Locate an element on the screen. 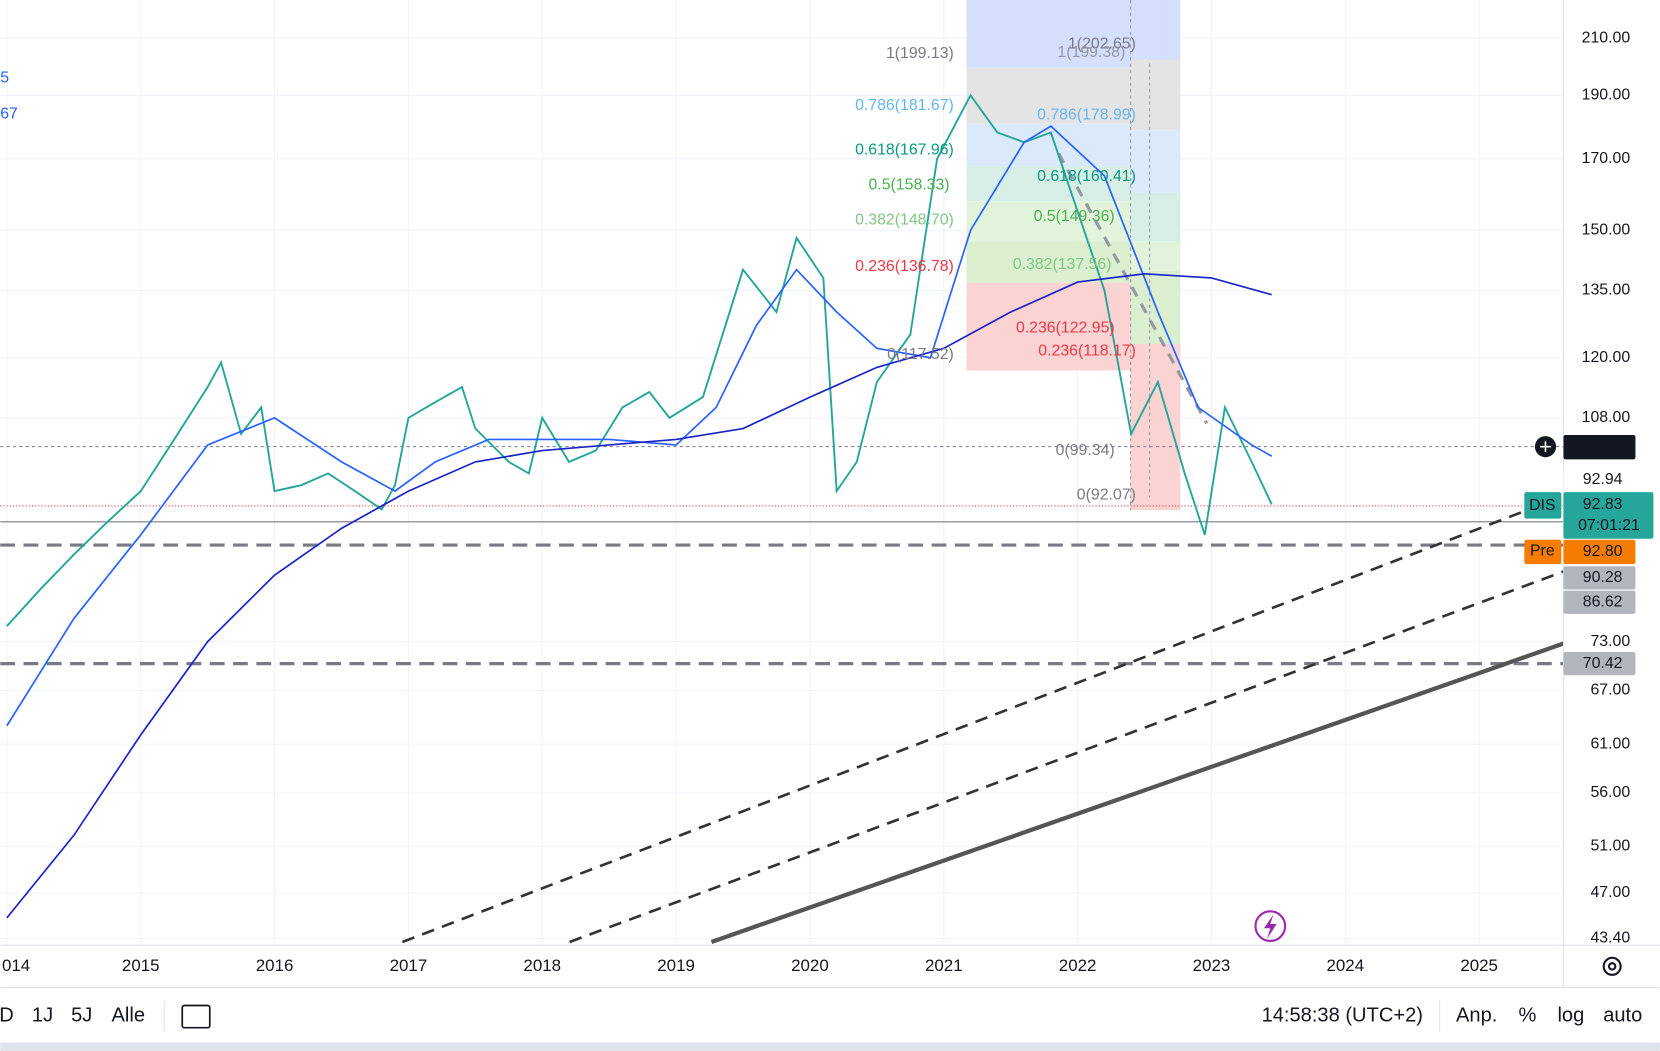 The width and height of the screenshot is (1660, 1051). scale-button: auto is located at coordinates (1622, 1015).